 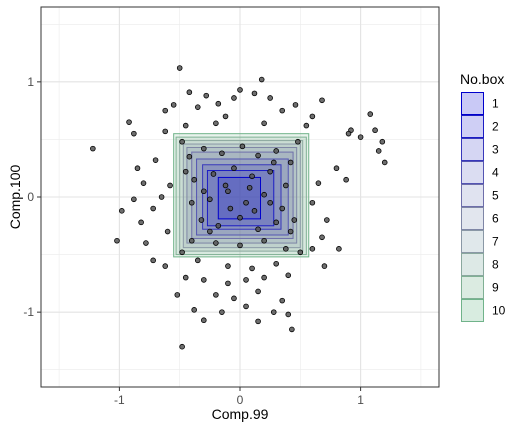 What do you see at coordinates (15, 196) in the screenshot?
I see `y-axis-title: Comp.100` at bounding box center [15, 196].